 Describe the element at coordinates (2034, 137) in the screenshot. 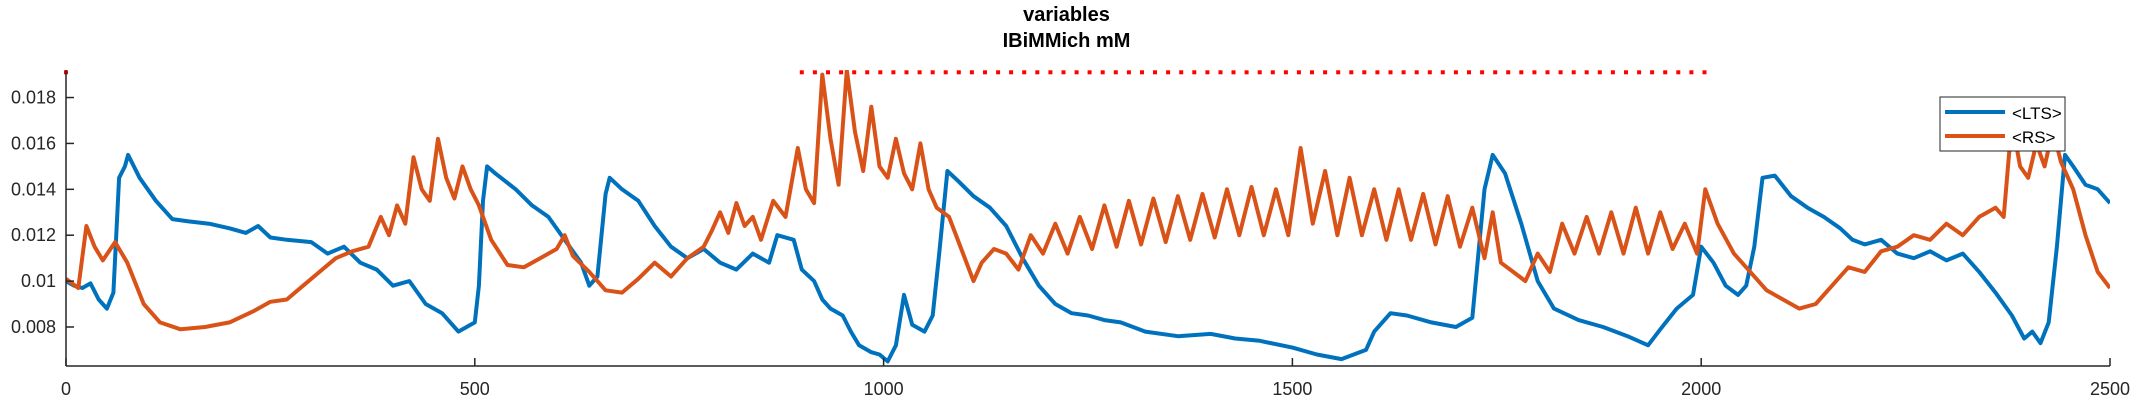

I see `legend-label-rs: <RS>` at that location.